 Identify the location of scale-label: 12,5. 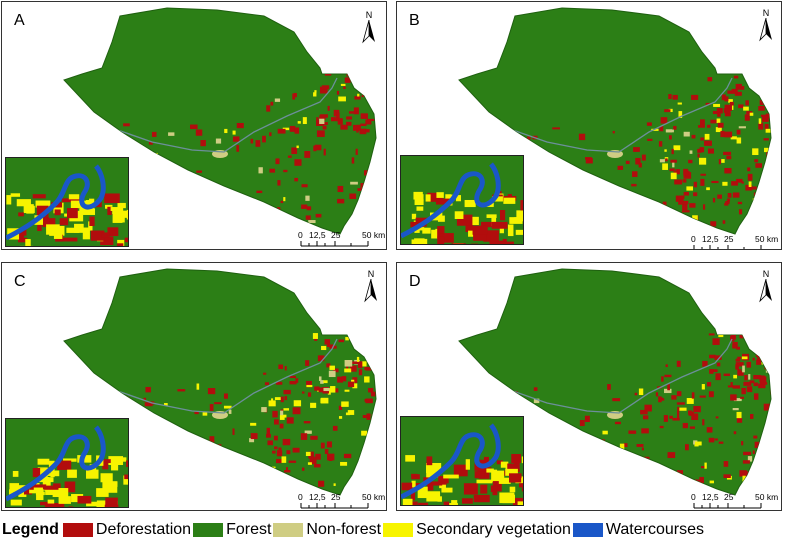
(317, 235).